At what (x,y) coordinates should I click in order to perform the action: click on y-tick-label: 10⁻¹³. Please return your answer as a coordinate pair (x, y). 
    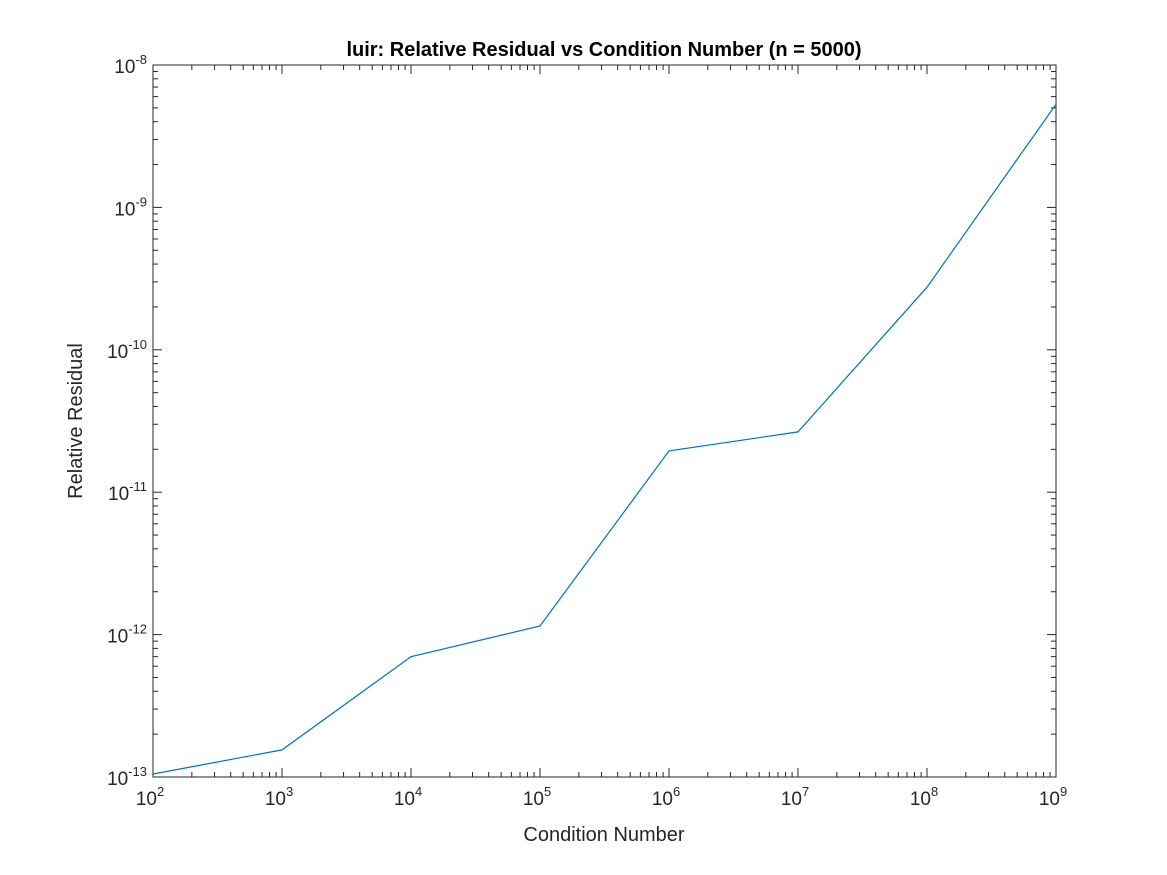
    Looking at the image, I should click on (127, 777).